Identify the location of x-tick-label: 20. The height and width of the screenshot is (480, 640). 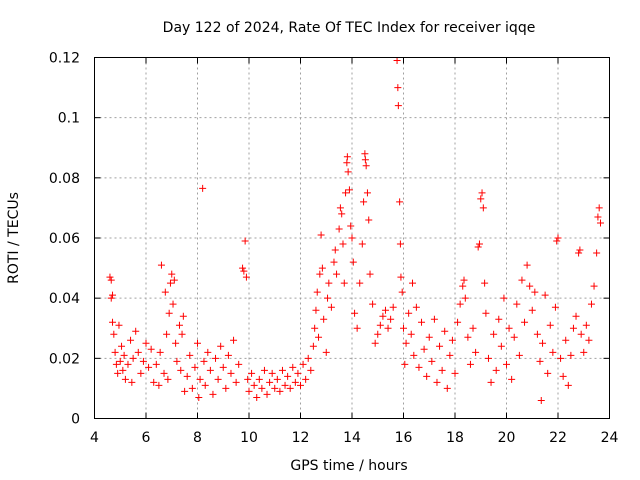
(507, 438).